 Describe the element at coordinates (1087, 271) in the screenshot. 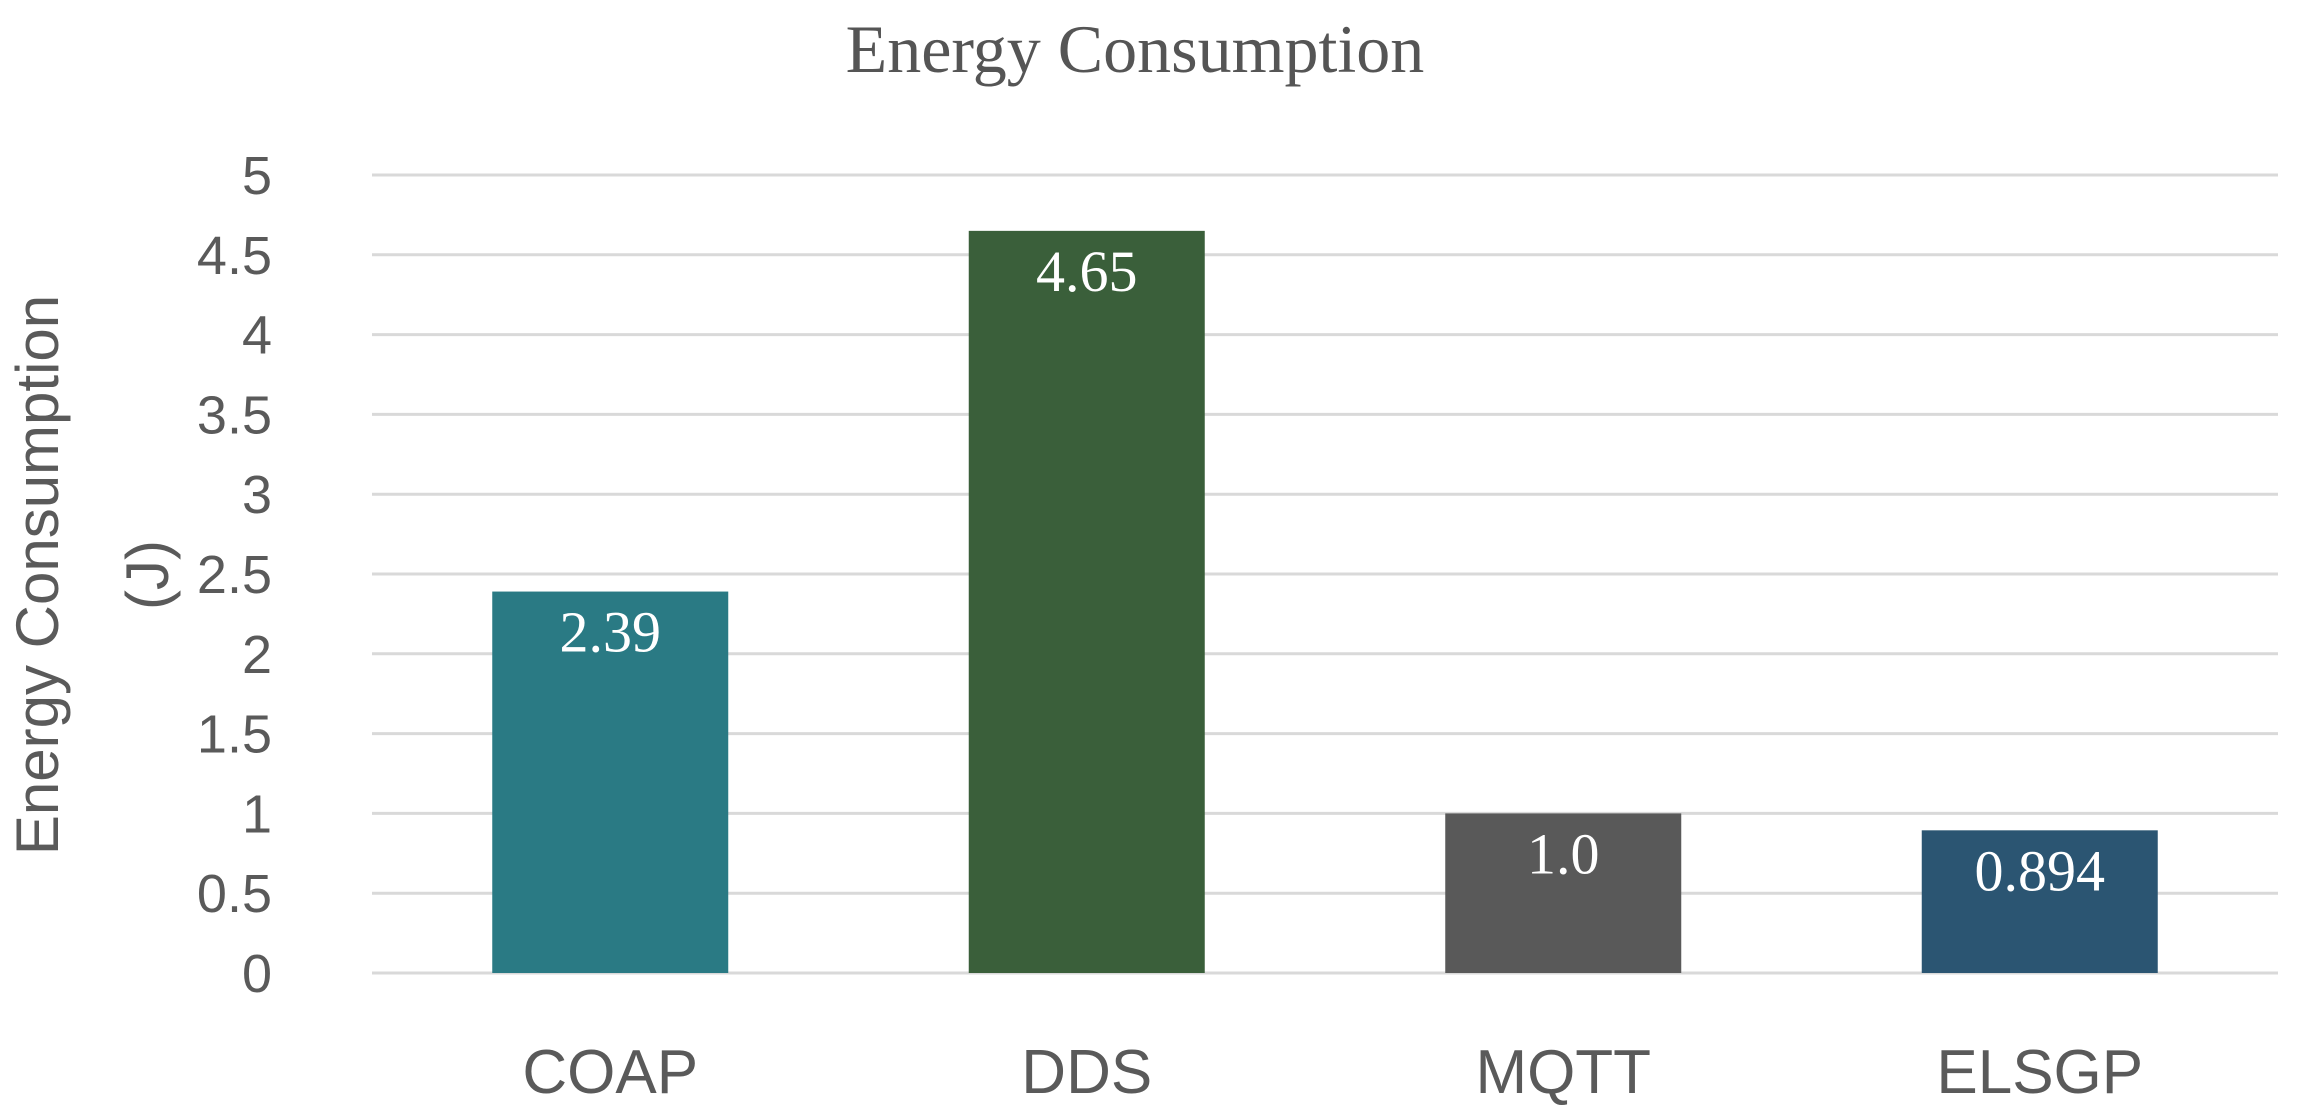

I see `data-label-dds: 4.65` at that location.